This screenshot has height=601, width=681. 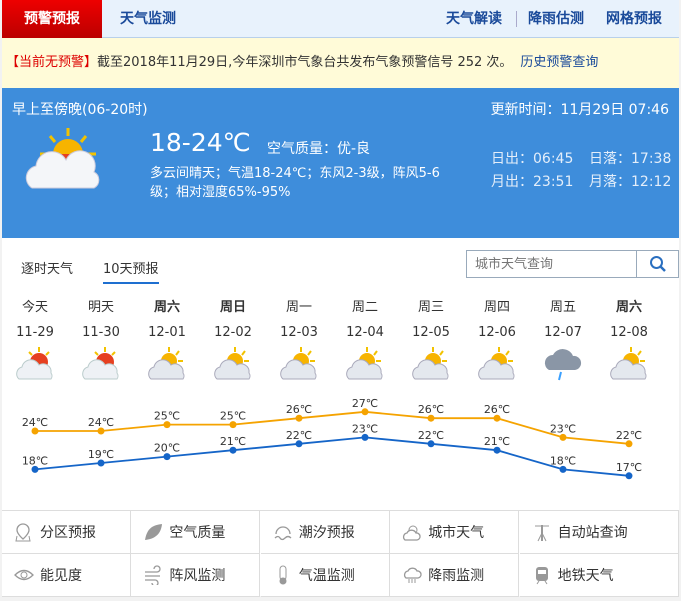 What do you see at coordinates (365, 403) in the screenshot?
I see `high-temp-label: 27℃` at bounding box center [365, 403].